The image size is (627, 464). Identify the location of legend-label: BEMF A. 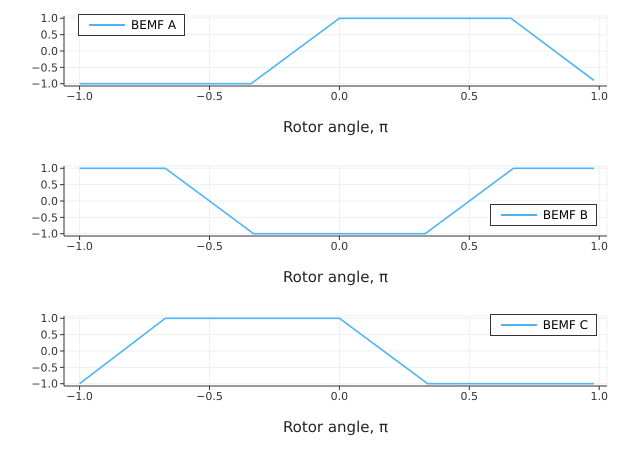
(153, 25).